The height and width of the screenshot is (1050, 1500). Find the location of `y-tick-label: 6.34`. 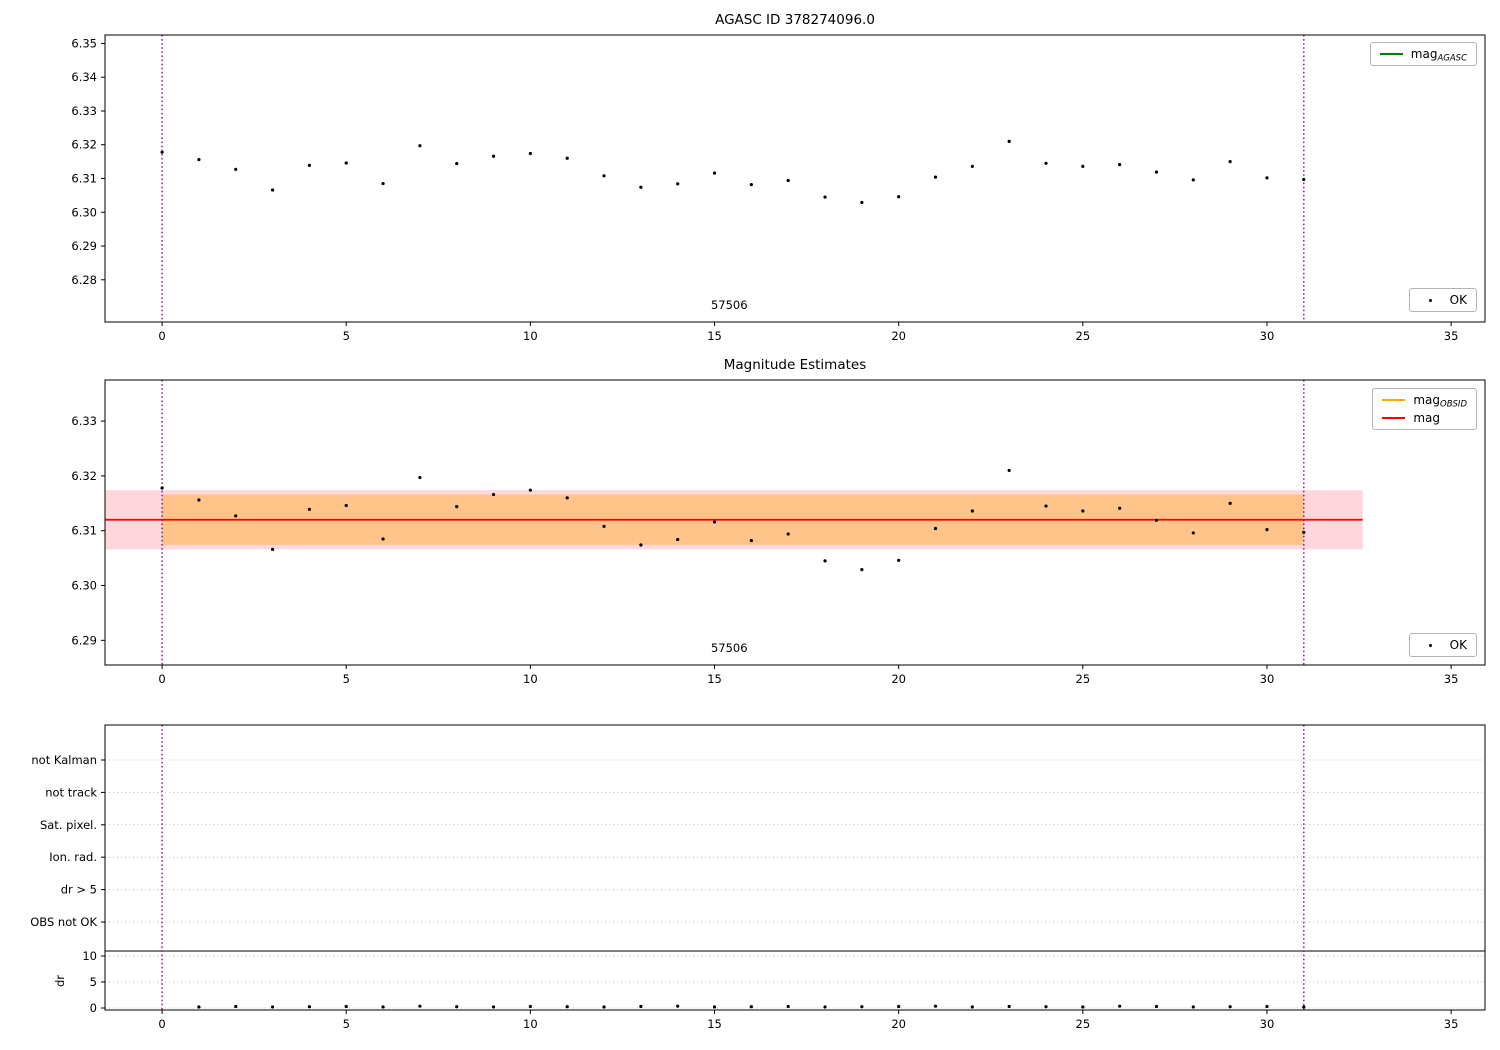

y-tick-label: 6.34 is located at coordinates (84, 77).